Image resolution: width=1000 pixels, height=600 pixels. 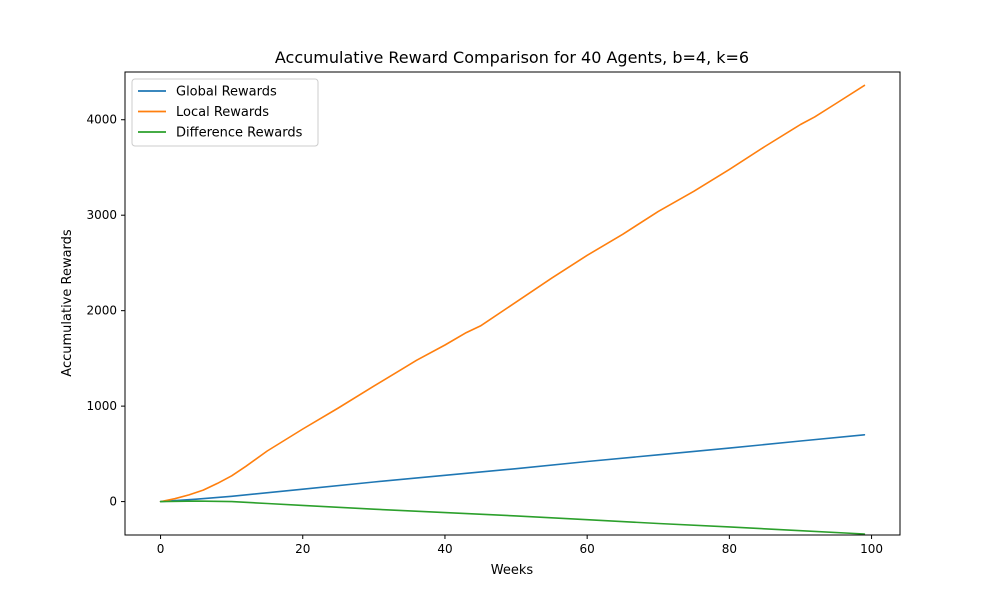 What do you see at coordinates (67, 303) in the screenshot?
I see `y-axis-label: Accumulative Rewards` at bounding box center [67, 303].